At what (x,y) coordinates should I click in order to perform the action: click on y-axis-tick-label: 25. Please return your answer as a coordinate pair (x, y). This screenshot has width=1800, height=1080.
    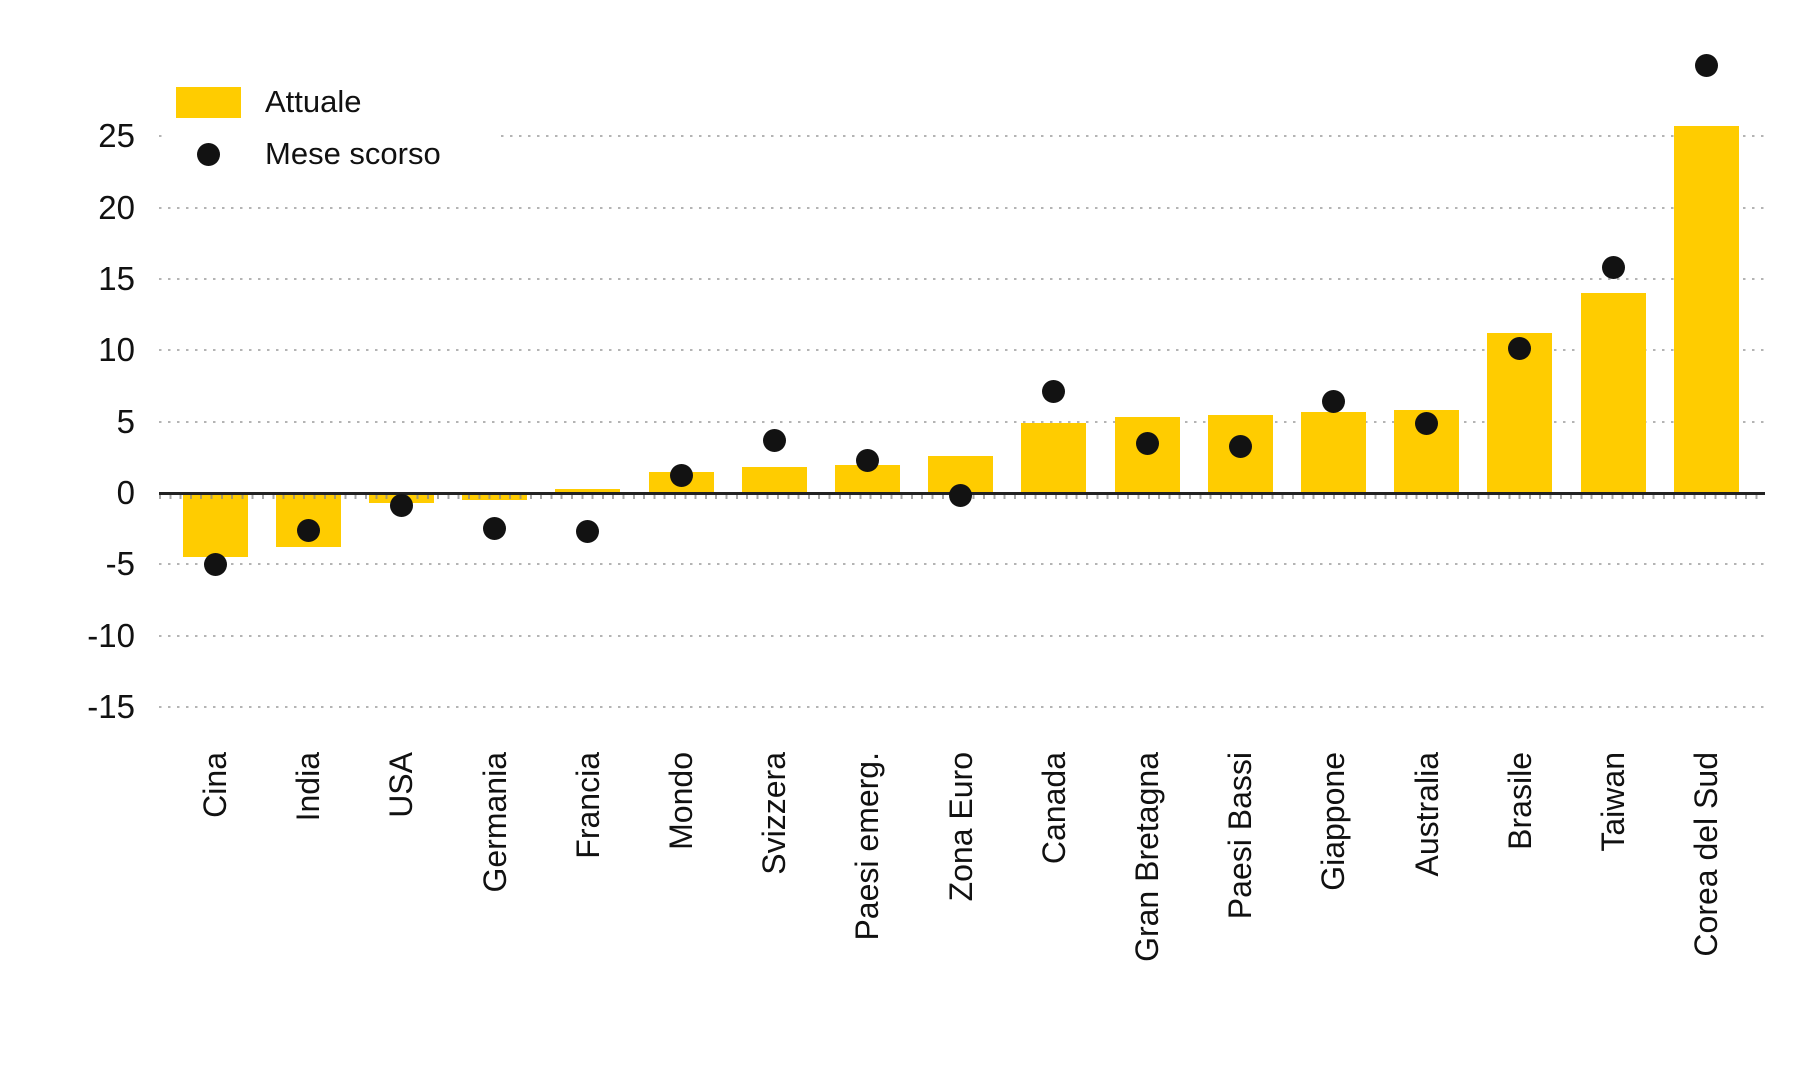
    Looking at the image, I should click on (116, 136).